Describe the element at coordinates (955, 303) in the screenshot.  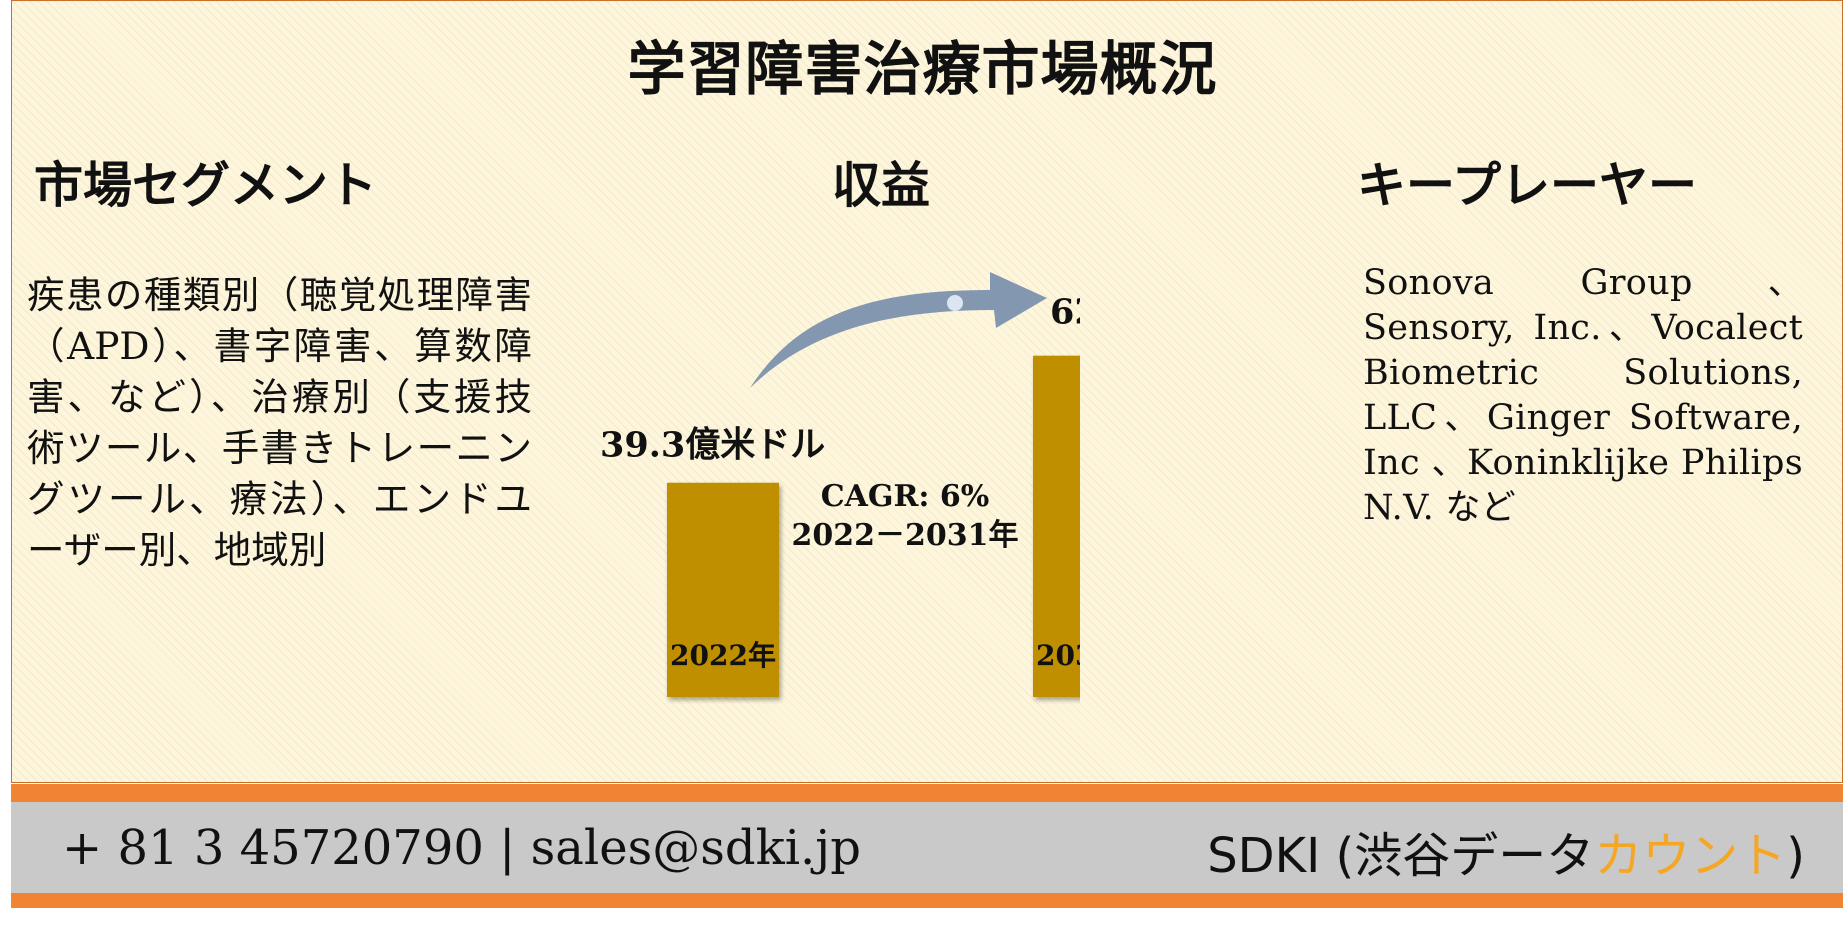
I see `arrow-highlight-dot` at that location.